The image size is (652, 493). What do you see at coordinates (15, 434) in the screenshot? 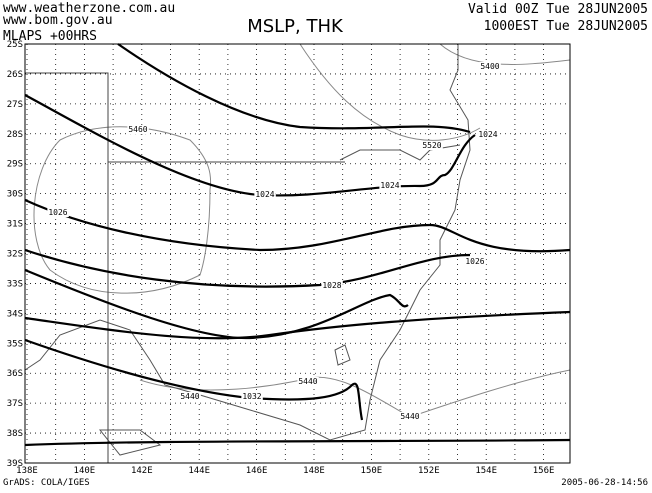
I see `lat-label: 38S` at bounding box center [15, 434].